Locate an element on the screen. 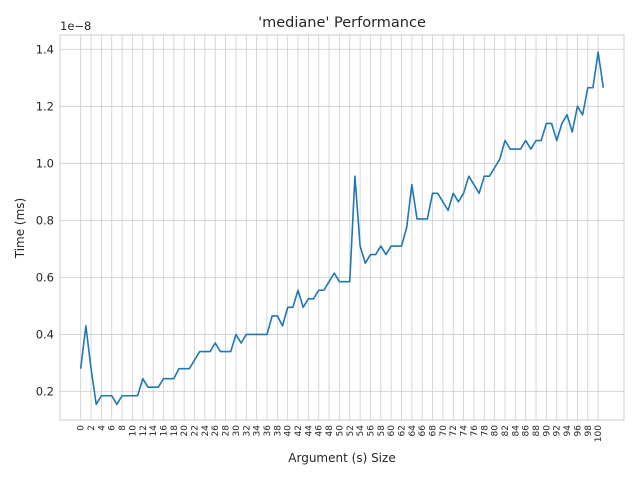  x-tick-label: 90 is located at coordinates (547, 431).